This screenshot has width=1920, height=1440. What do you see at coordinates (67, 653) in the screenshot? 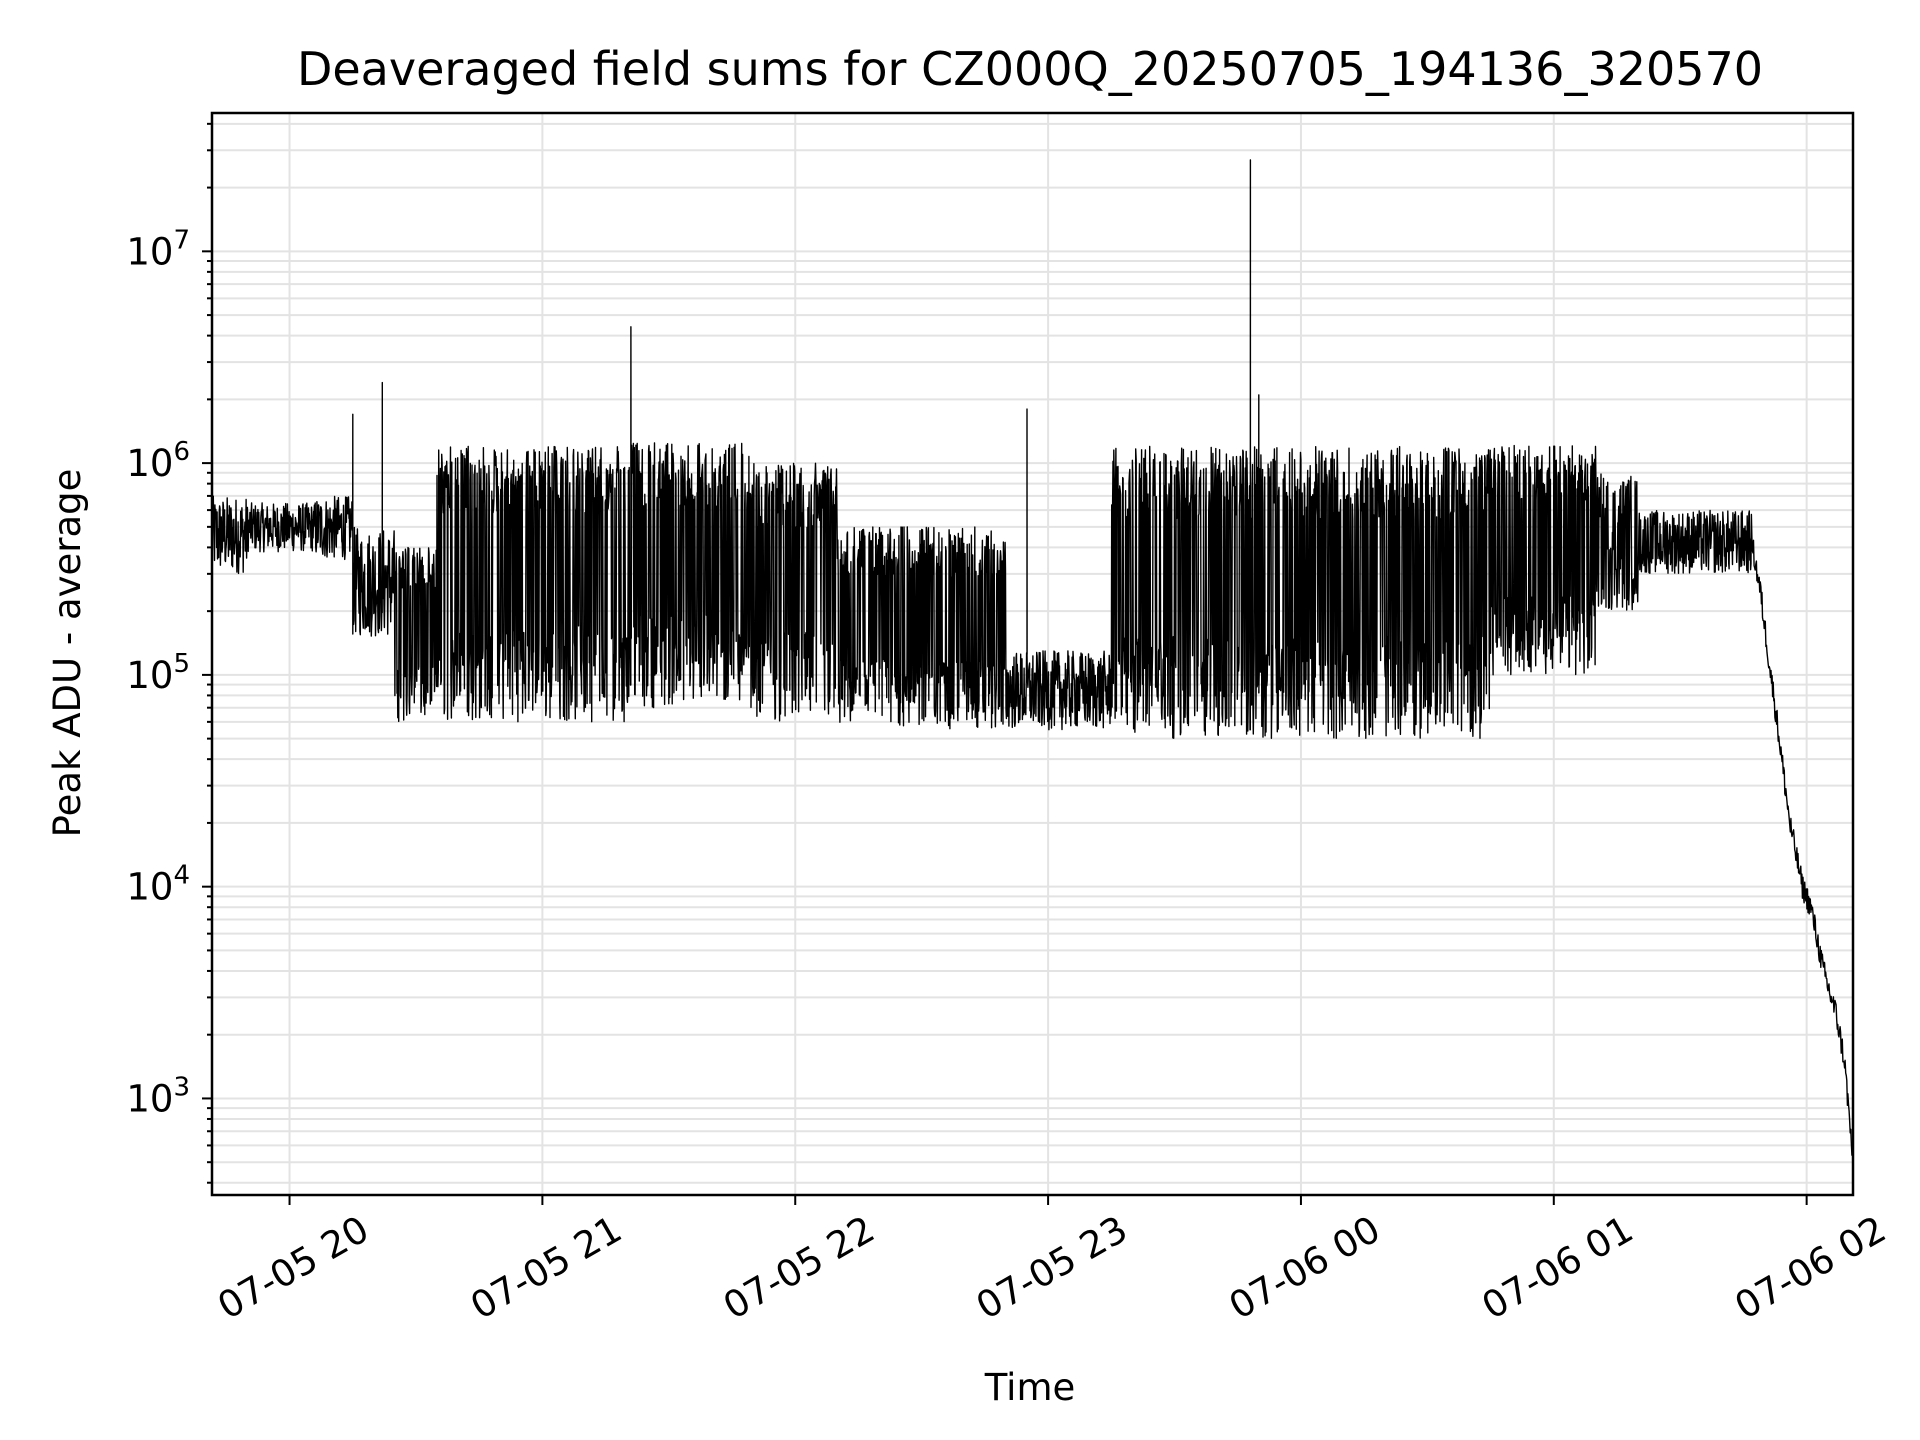
I see `y-axis-label: Peak ADU - average` at bounding box center [67, 653].